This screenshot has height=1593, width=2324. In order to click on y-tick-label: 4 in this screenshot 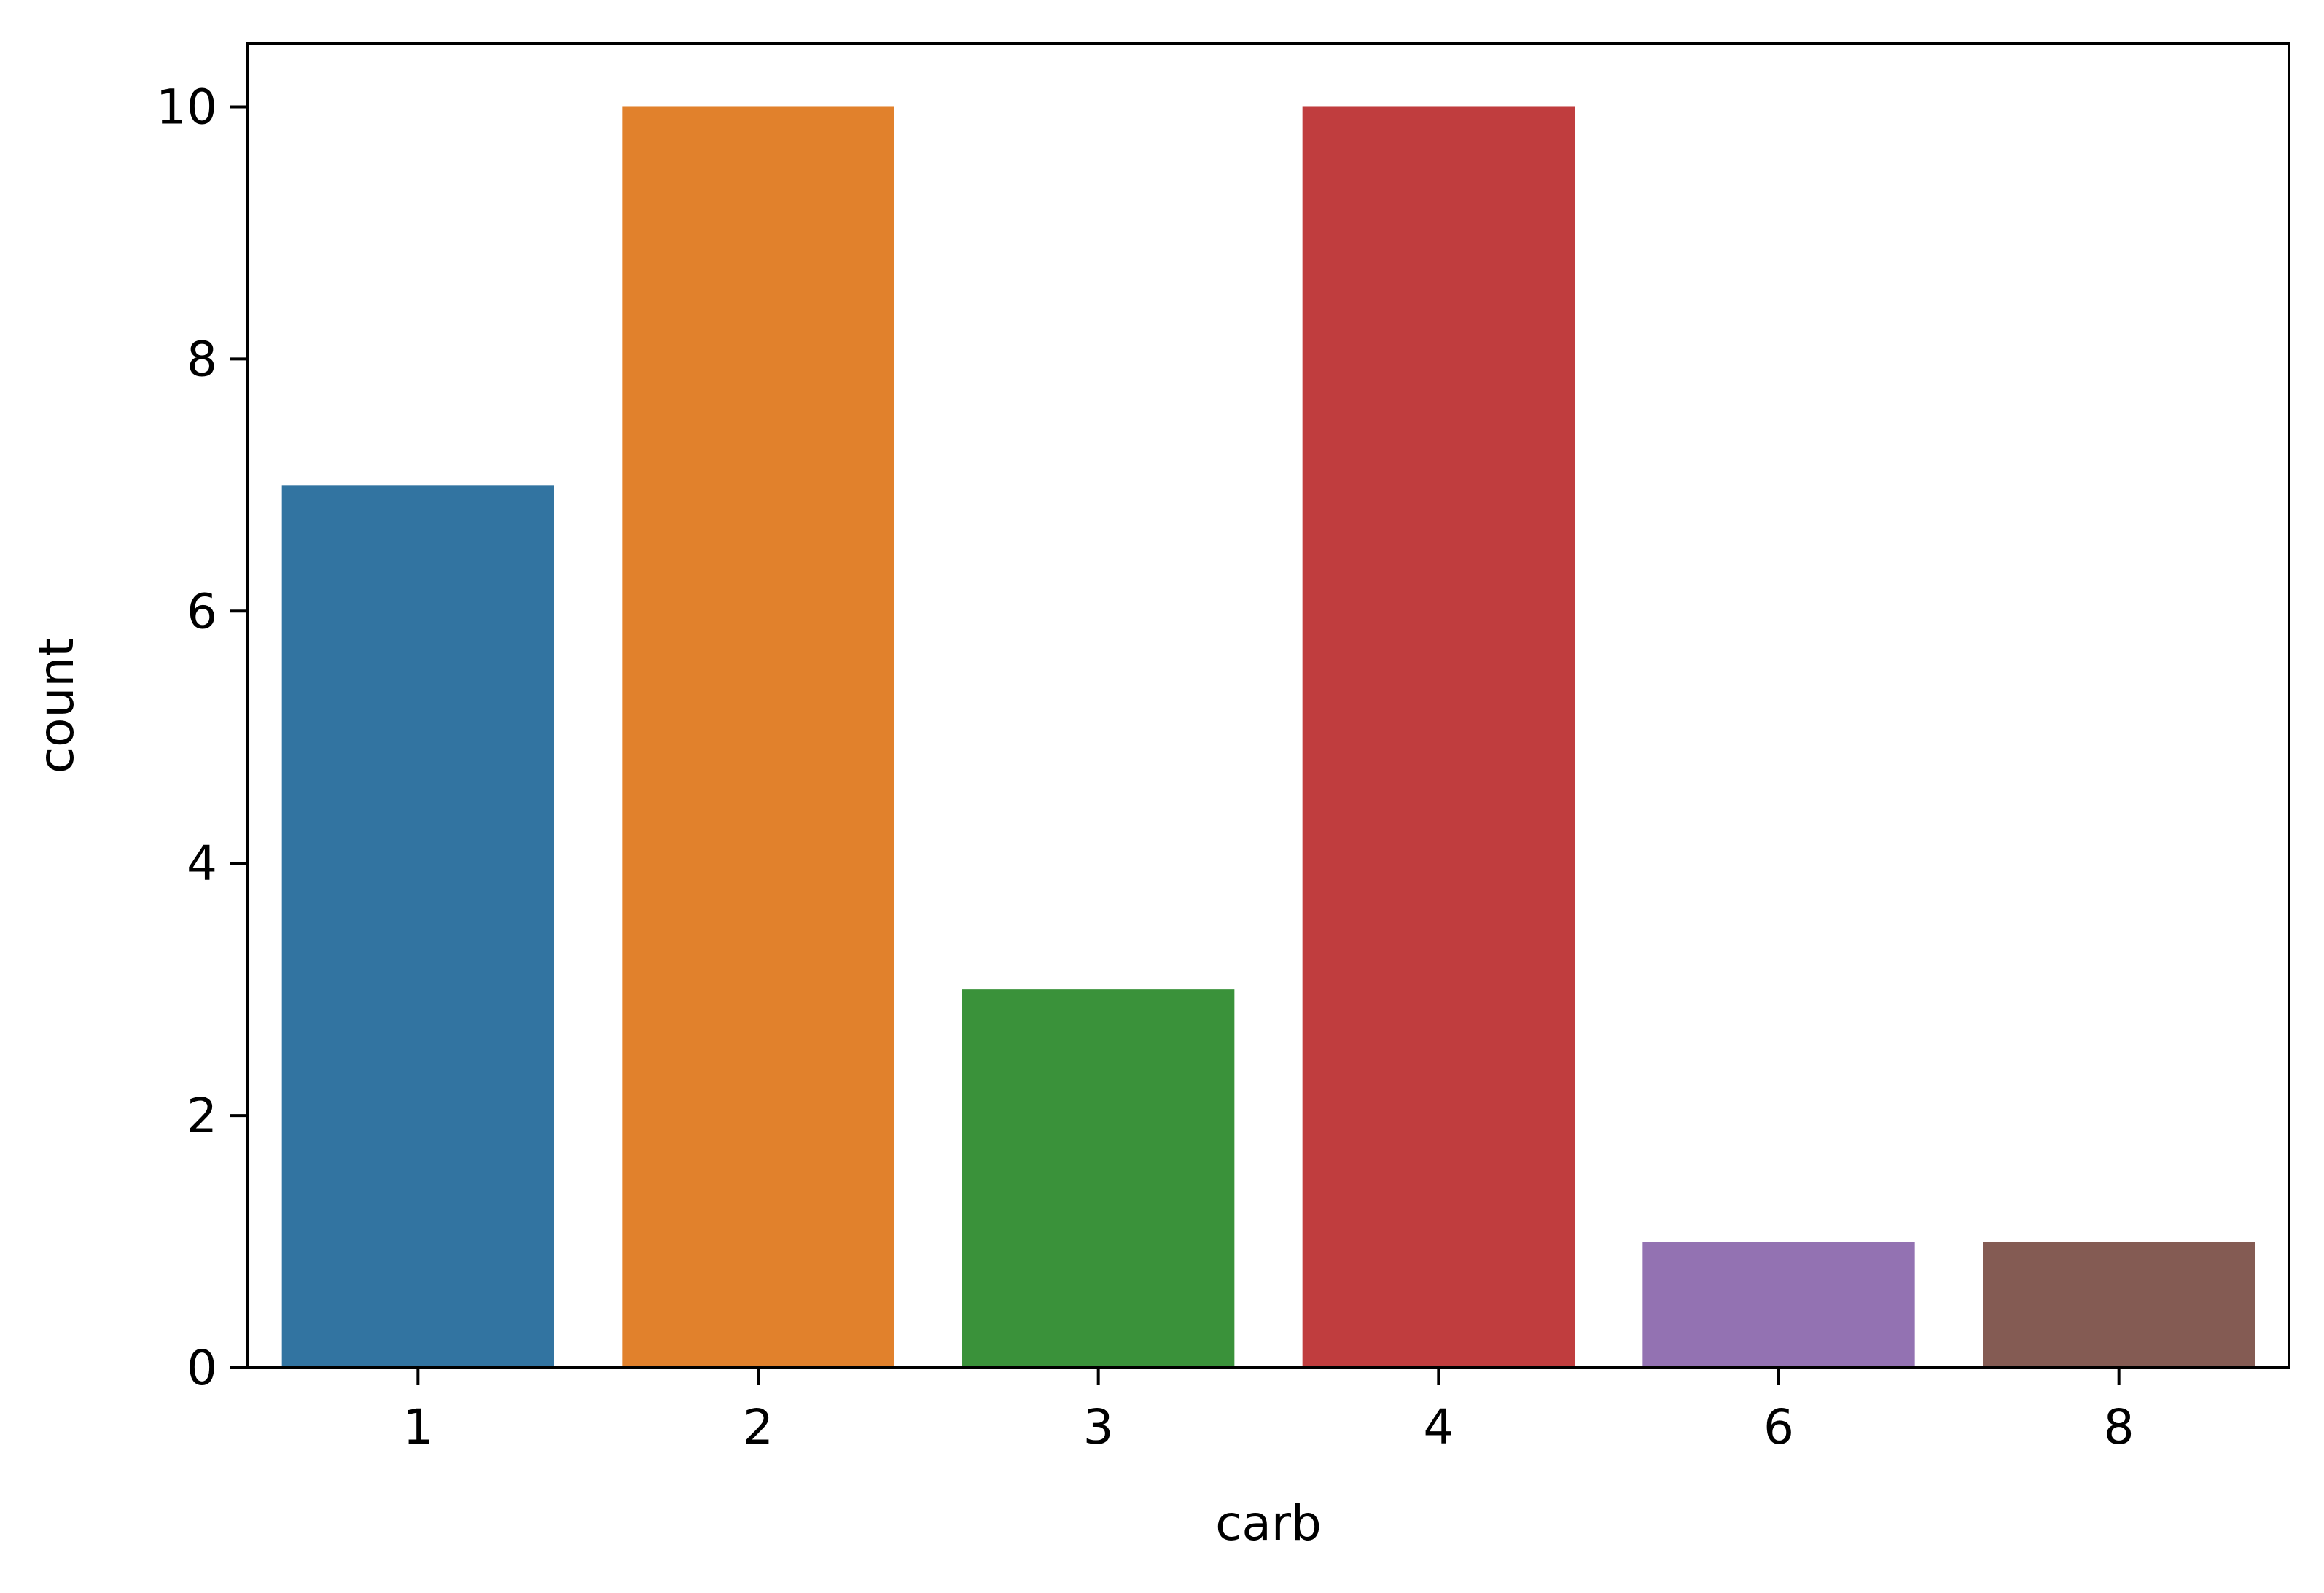, I will do `click(202, 864)`.